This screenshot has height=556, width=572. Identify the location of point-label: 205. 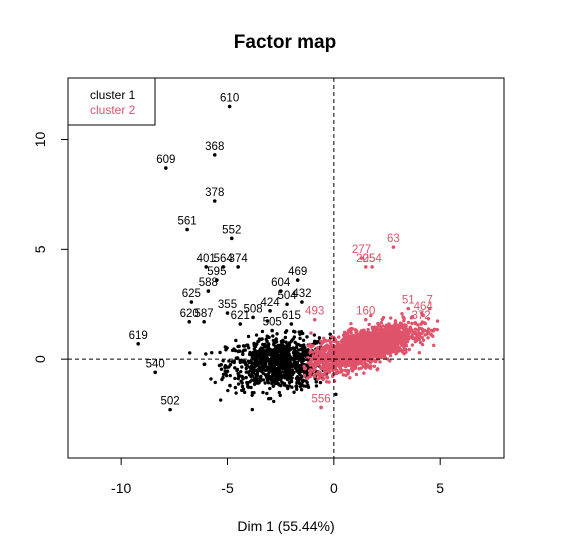
(365, 259).